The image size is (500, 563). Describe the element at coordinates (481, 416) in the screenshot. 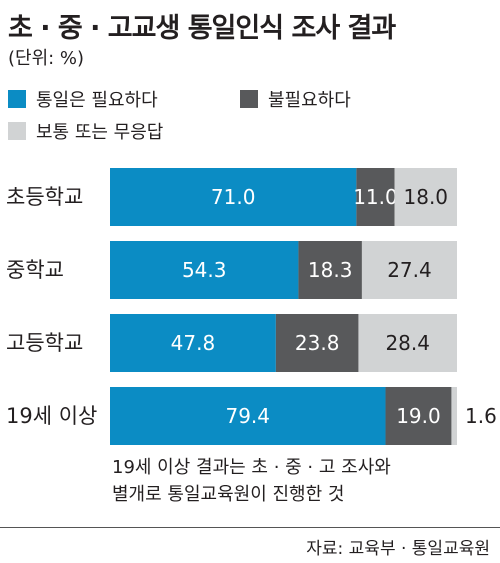

I see `data-label-s2-cat-3: 1.6` at that location.